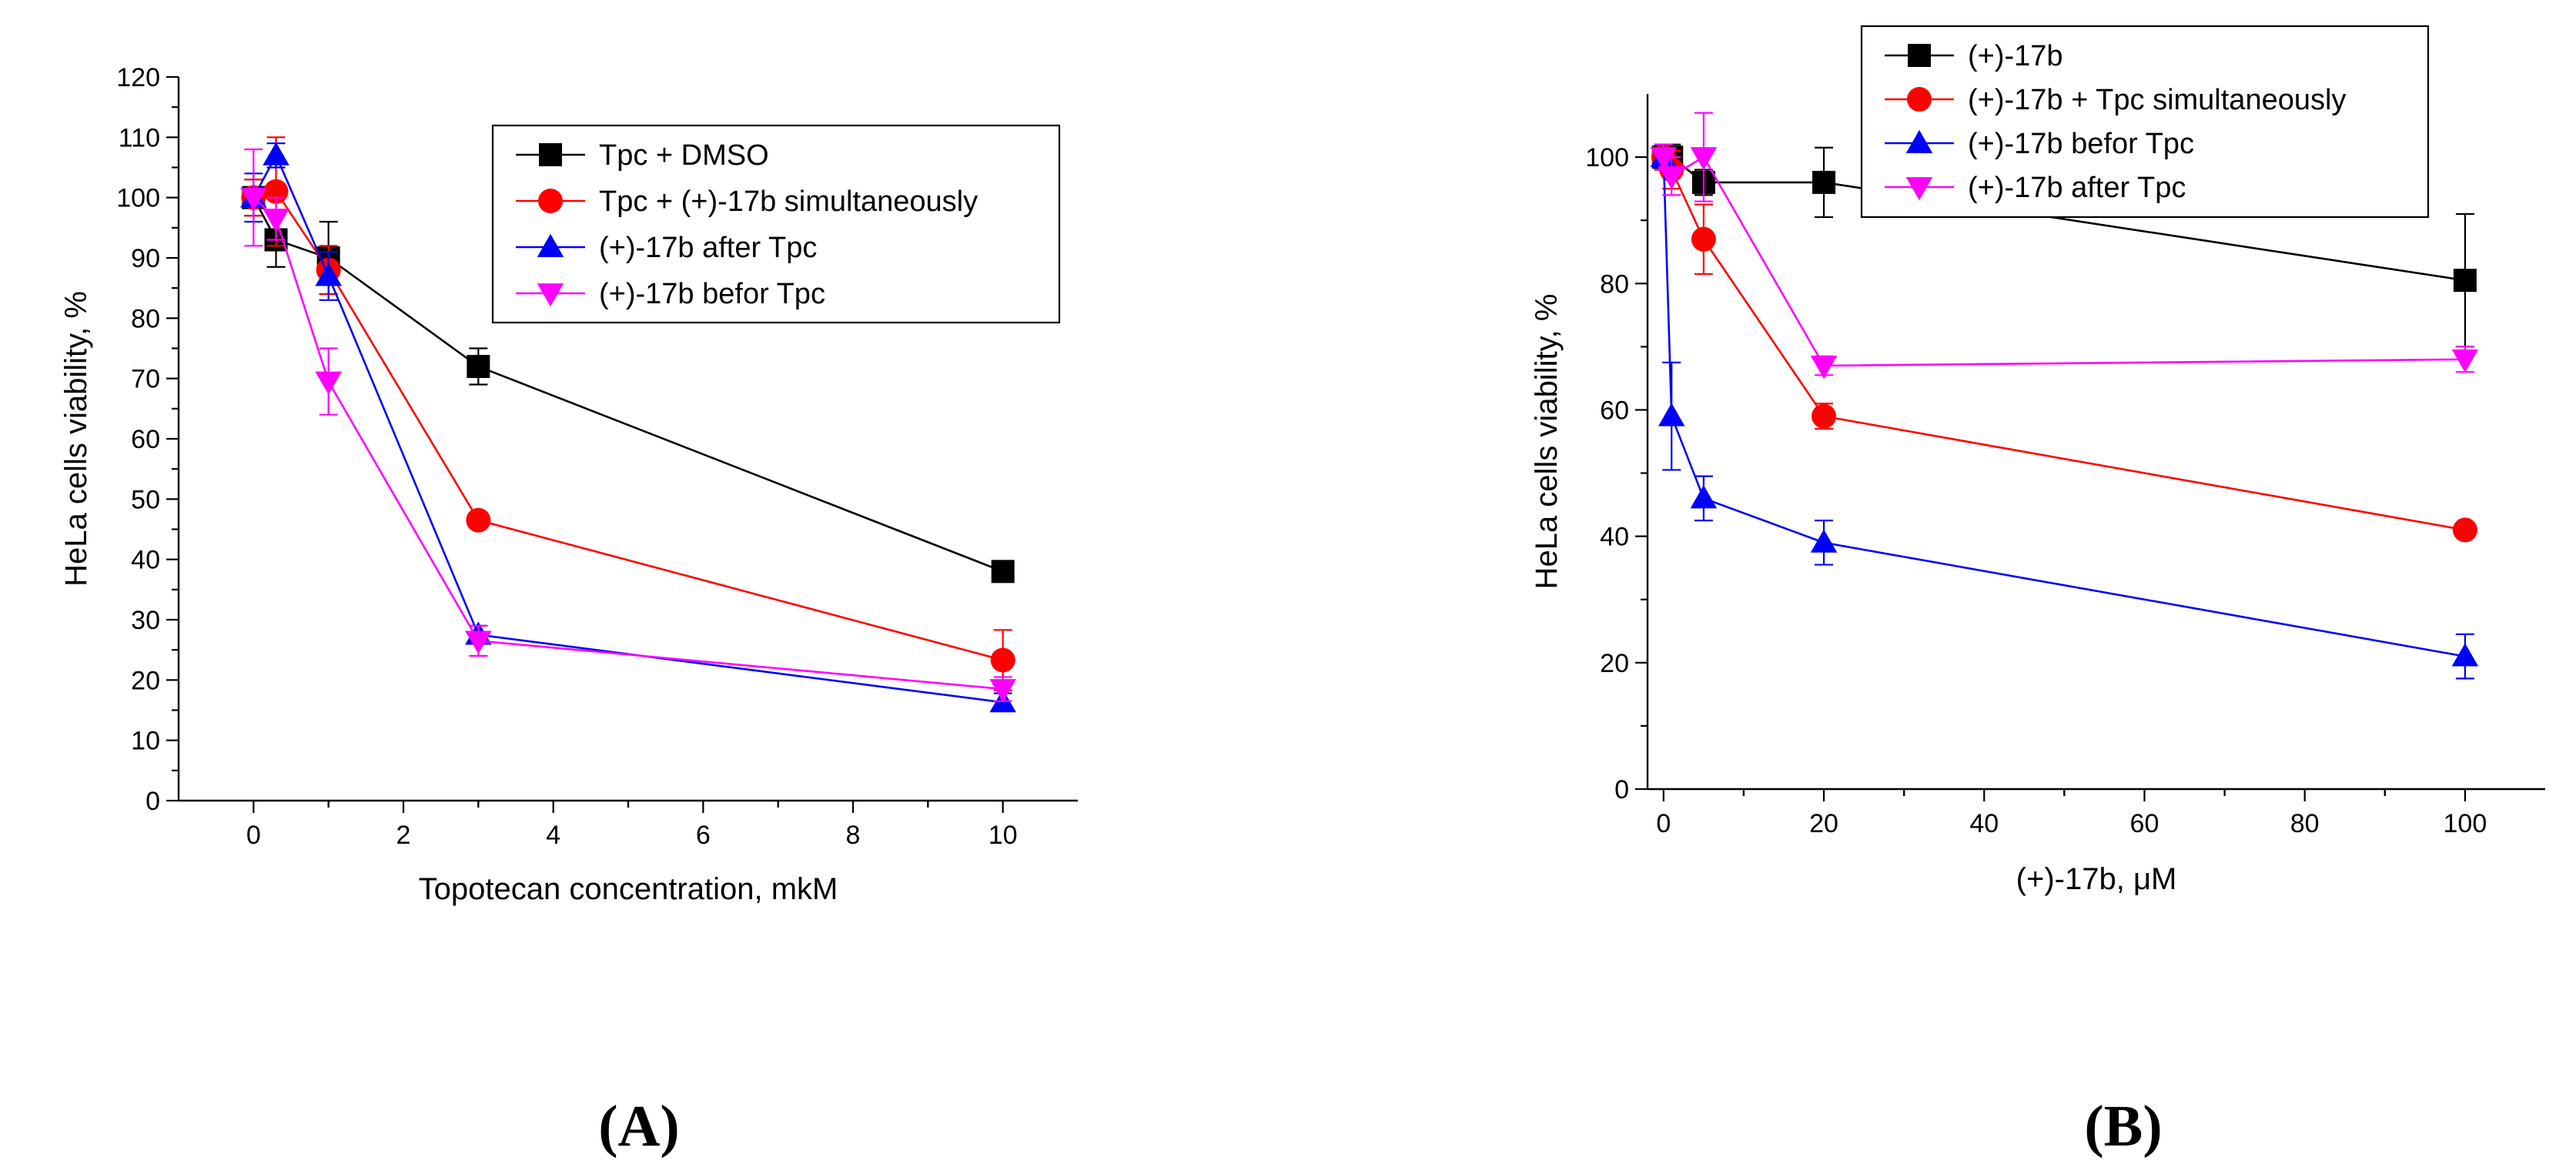 This screenshot has width=2576, height=1174. What do you see at coordinates (1824, 824) in the screenshot?
I see `x-tick-label: 20` at bounding box center [1824, 824].